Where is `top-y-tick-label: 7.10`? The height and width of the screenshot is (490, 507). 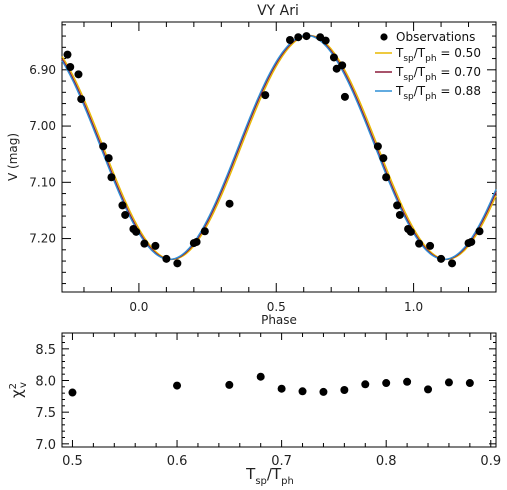
top-y-tick-label: 7.10 is located at coordinates (42, 182).